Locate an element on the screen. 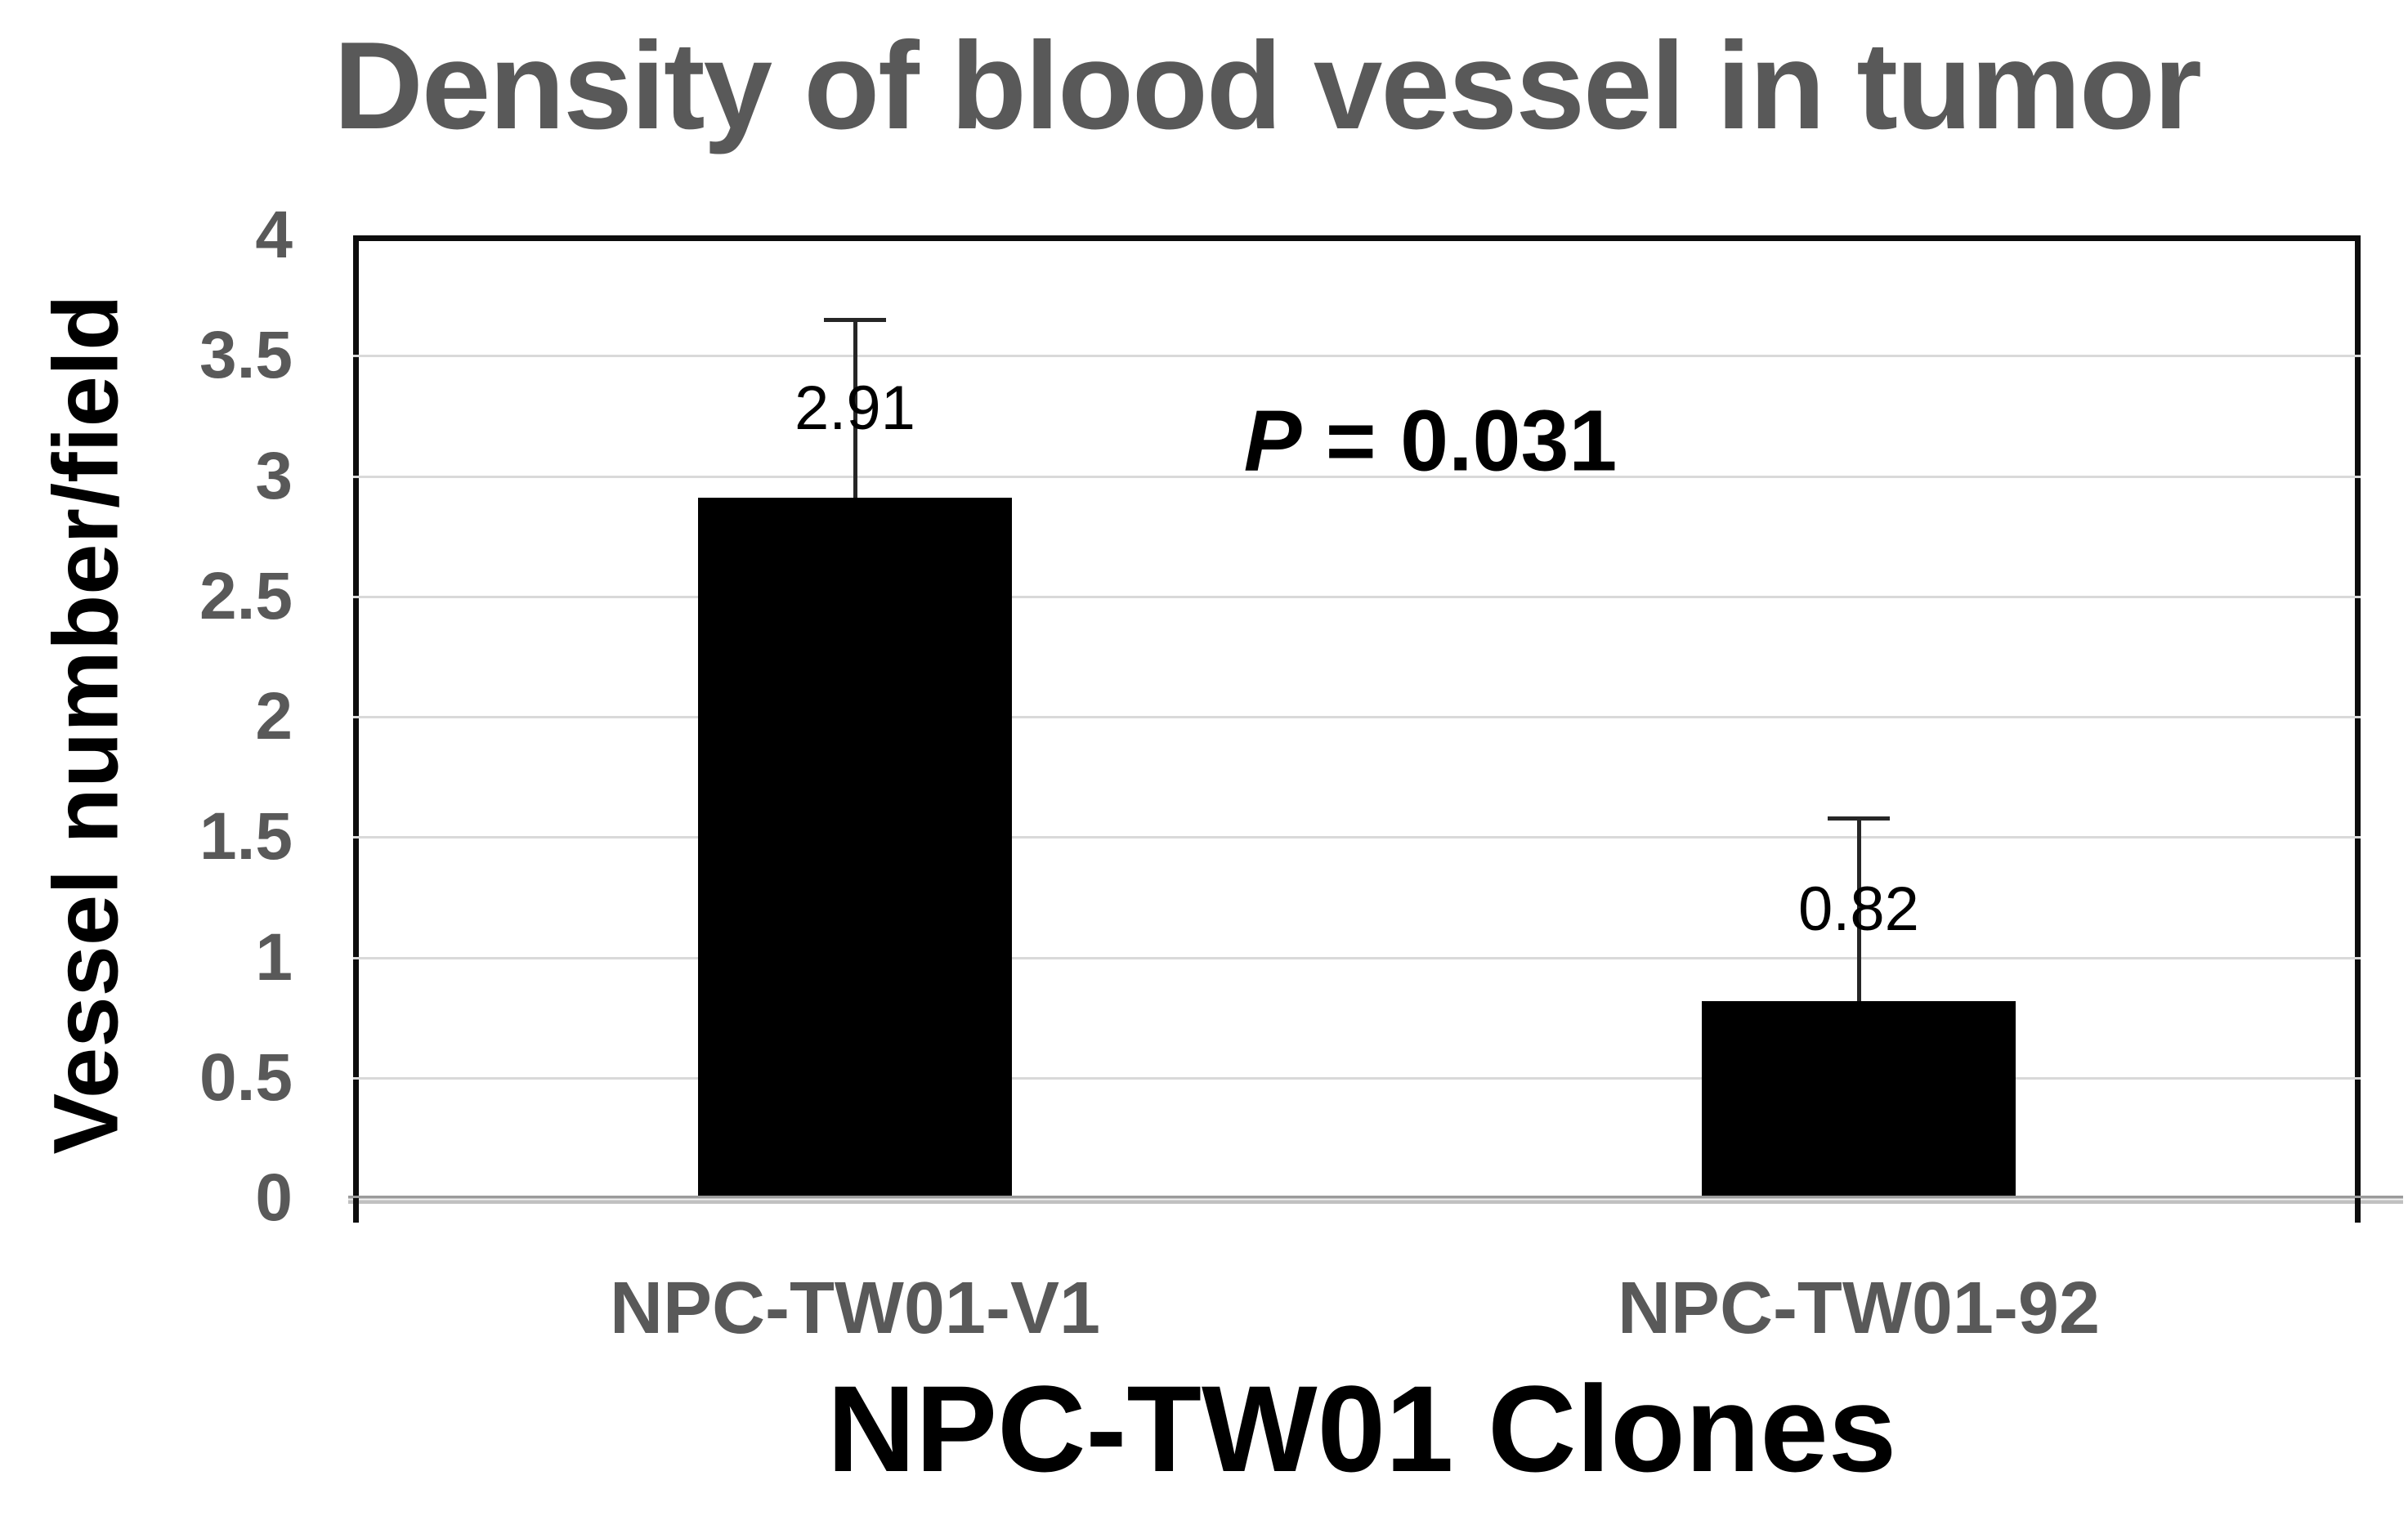  bar-data-label: 2.91 is located at coordinates (854, 408).